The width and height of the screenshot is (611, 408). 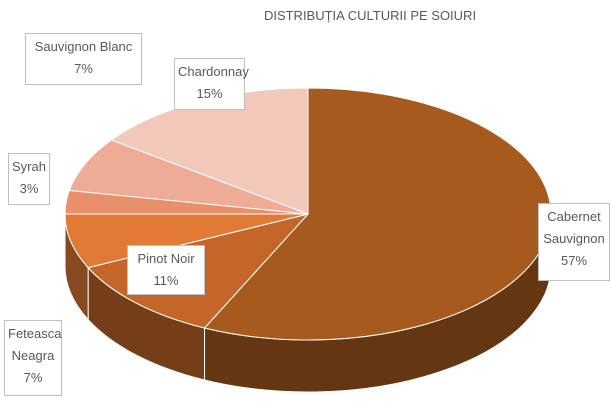 I want to click on label-name: Pinot Noir, so click(x=166, y=258).